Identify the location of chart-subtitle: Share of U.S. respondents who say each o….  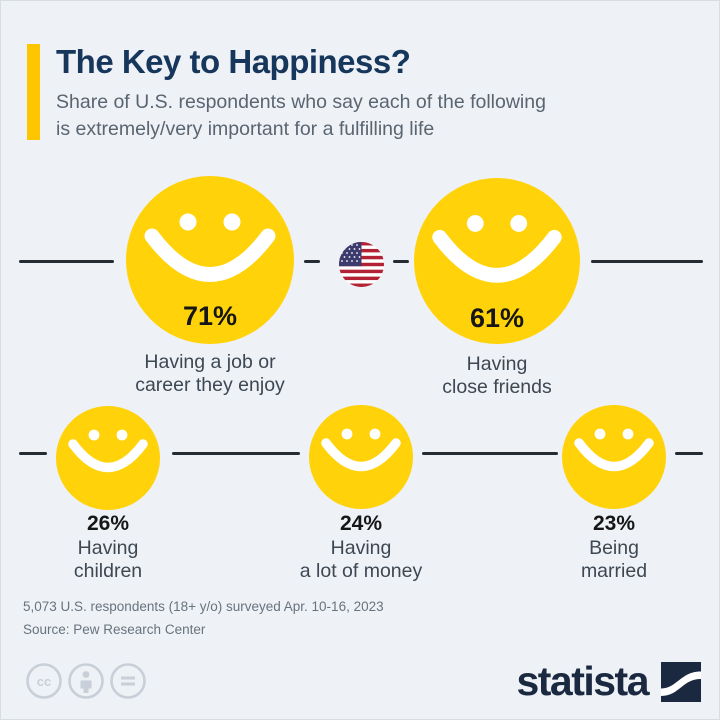
(301, 116).